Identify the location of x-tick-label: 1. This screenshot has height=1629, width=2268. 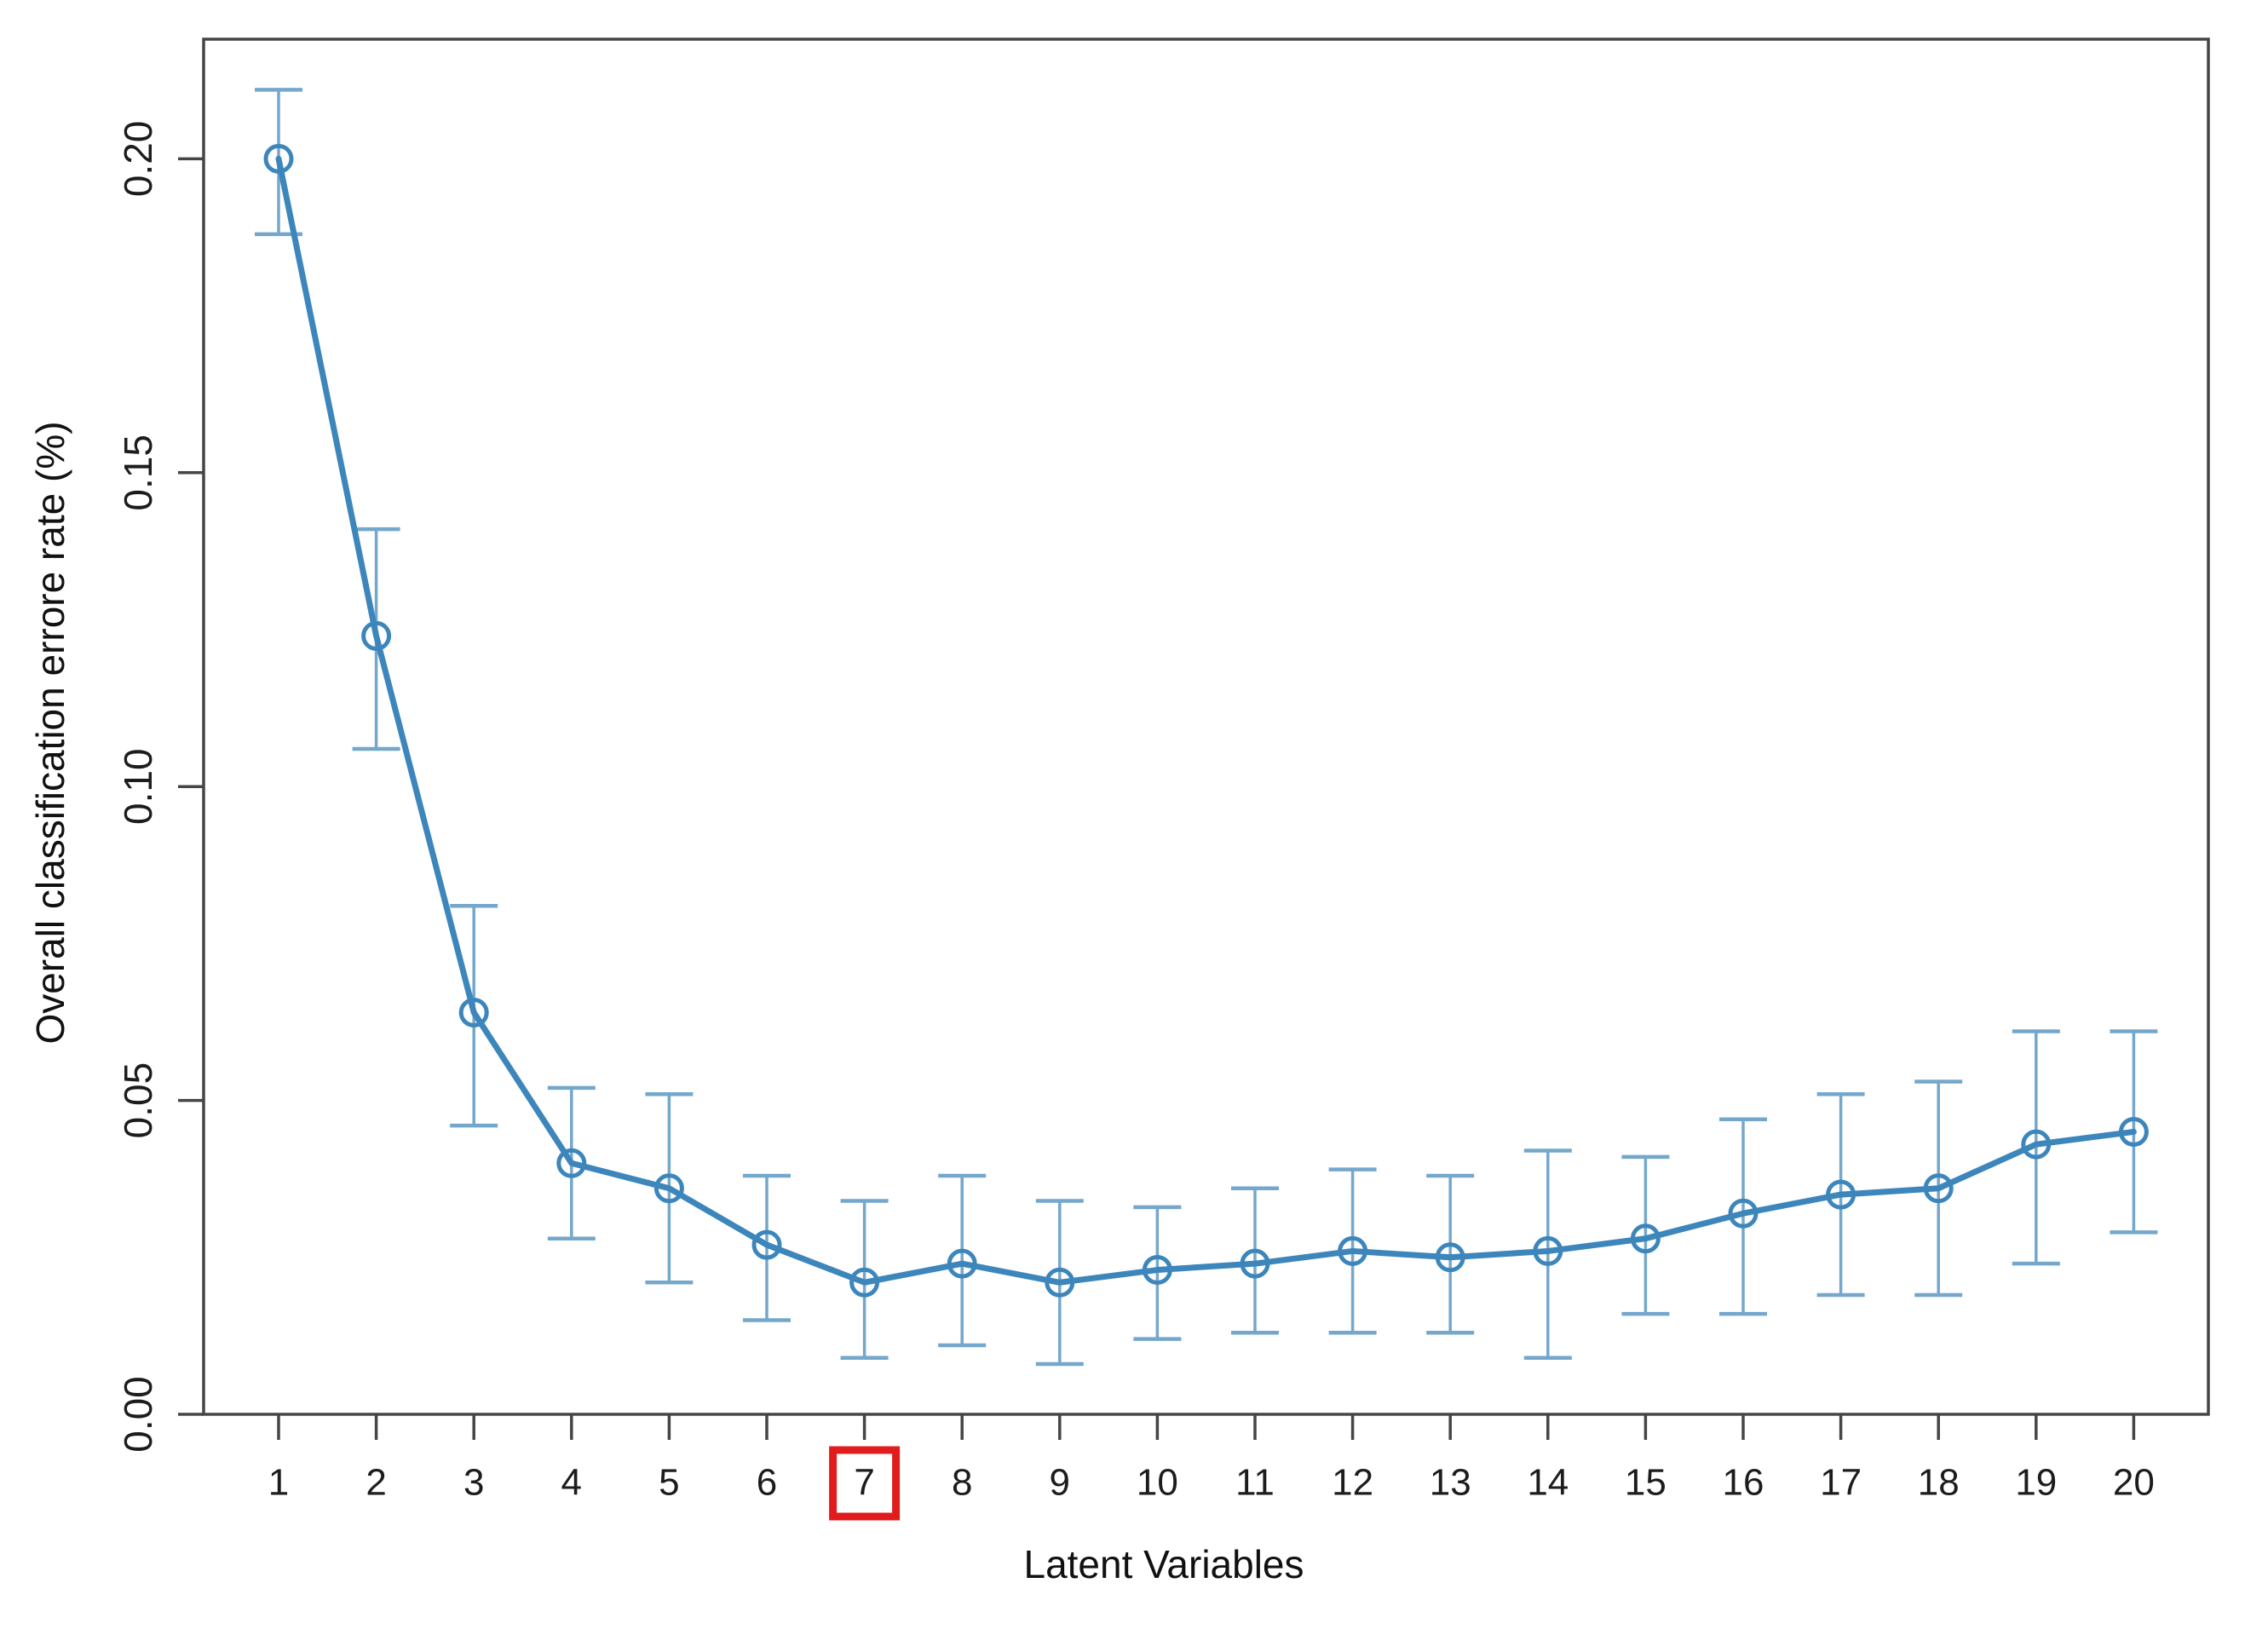
(279, 1483).